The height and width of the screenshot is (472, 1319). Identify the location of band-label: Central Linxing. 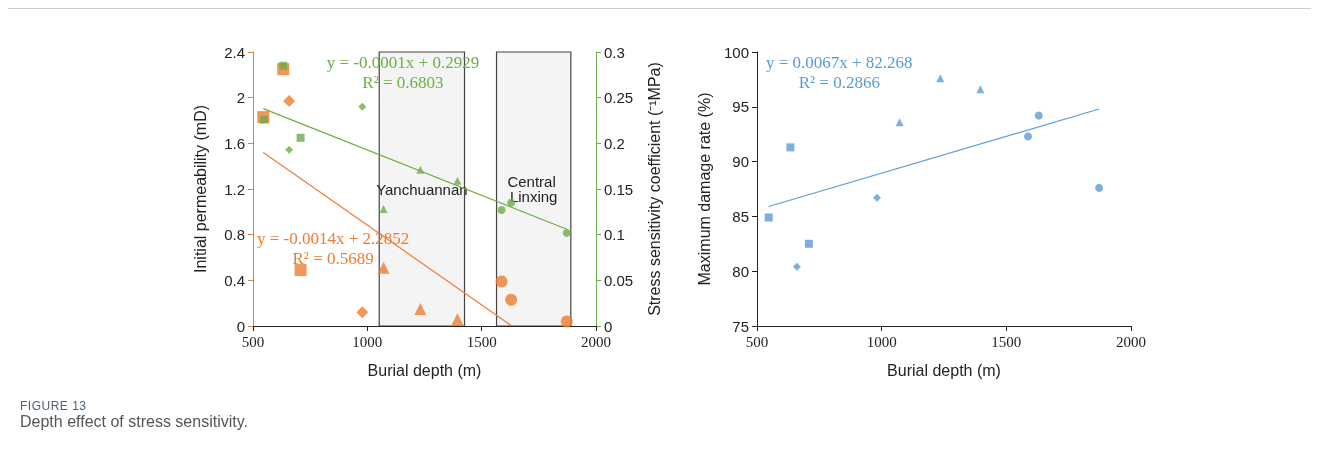
(533, 189).